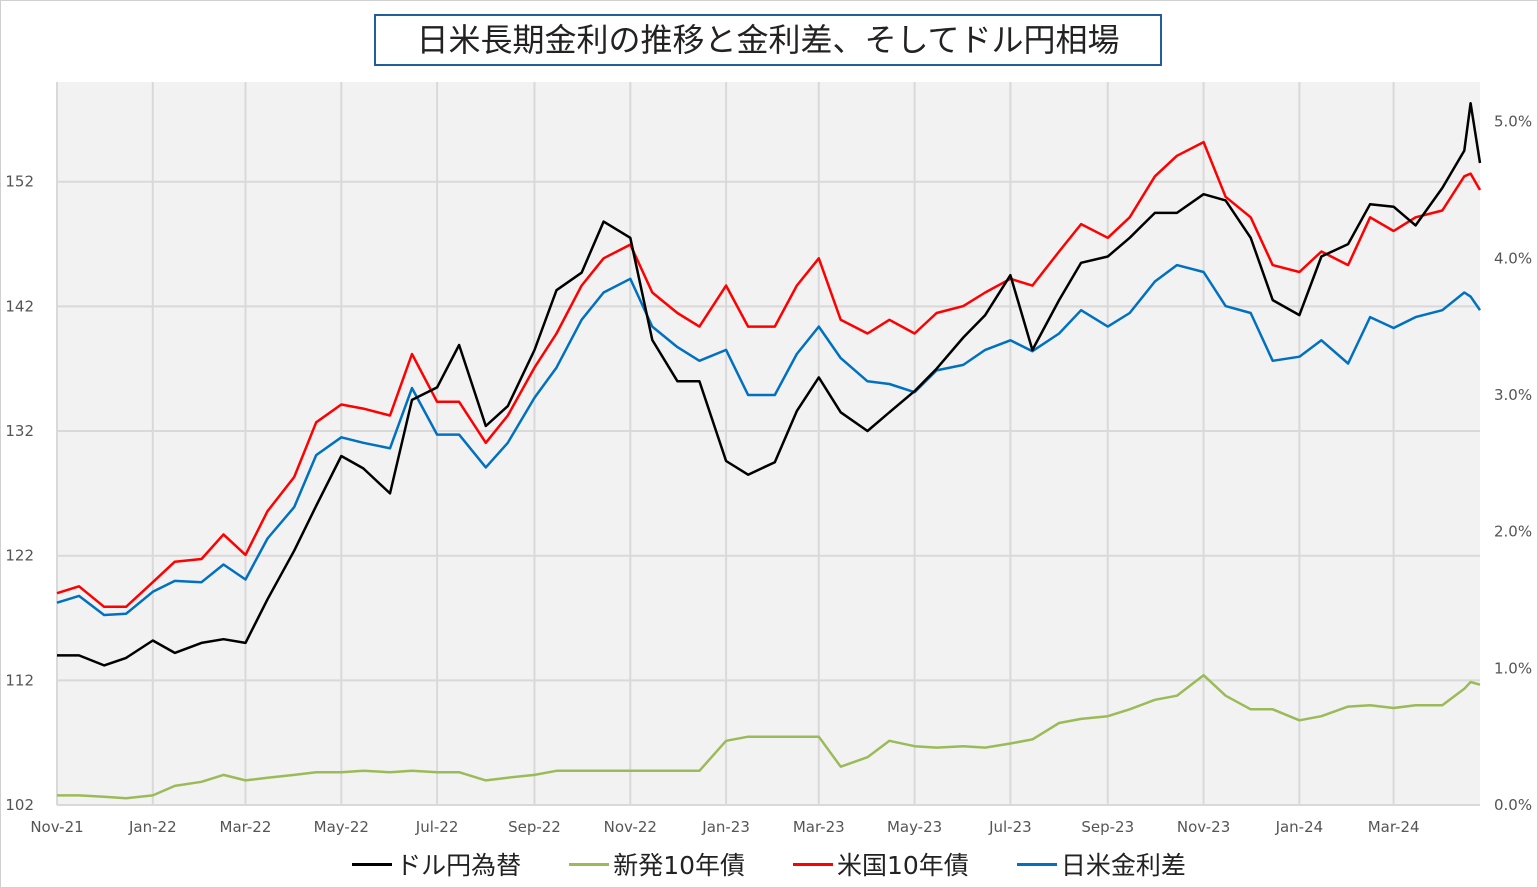  What do you see at coordinates (679, 865) in the screenshot?
I see `legend-label: 新発10年債` at bounding box center [679, 865].